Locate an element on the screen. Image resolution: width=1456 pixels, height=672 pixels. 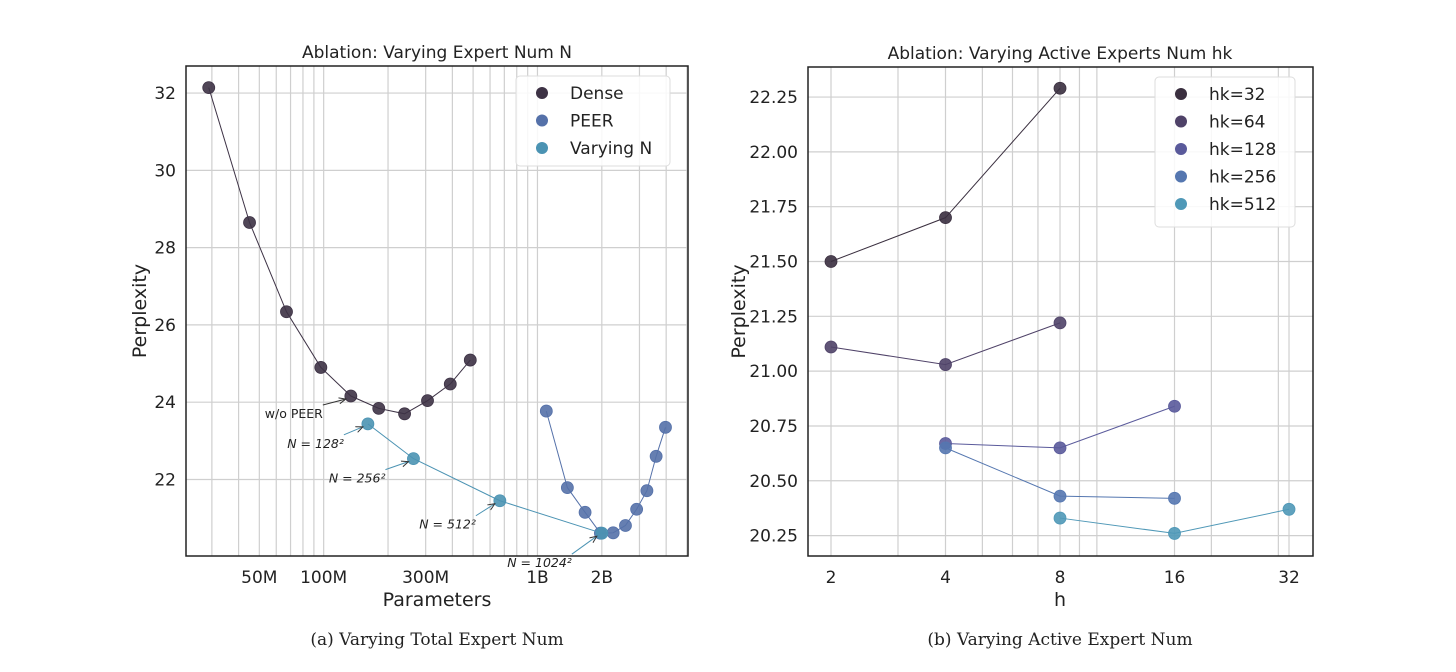
legend-label: Dense is located at coordinates (597, 94).